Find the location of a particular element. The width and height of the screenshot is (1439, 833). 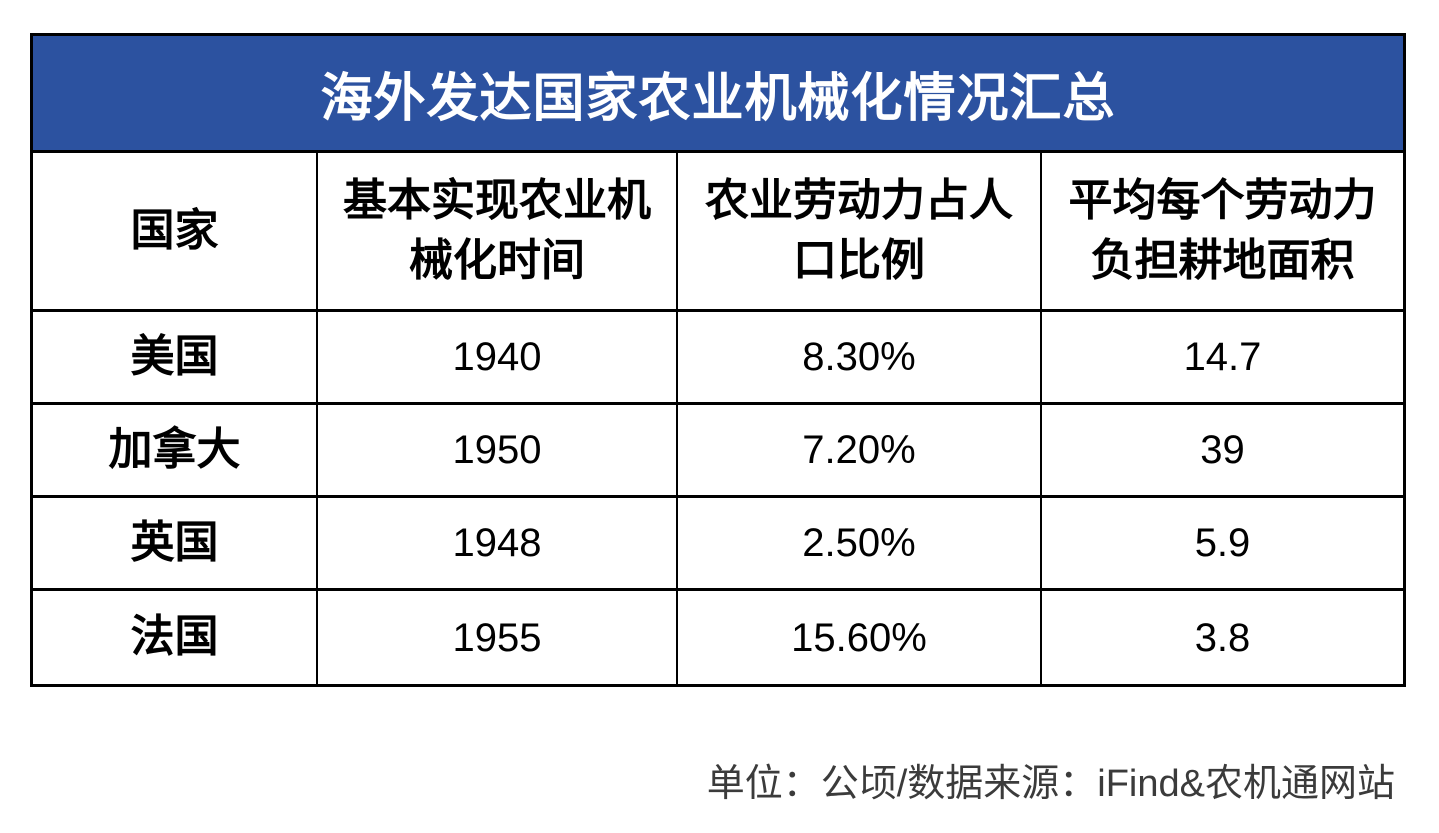

cell-year-canada: 1950 is located at coordinates (498, 451).